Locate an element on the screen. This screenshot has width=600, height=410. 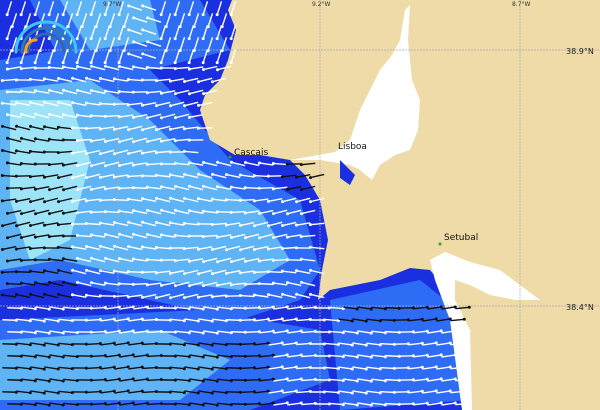
place-label-setubal: Setubal is located at coordinates (461, 238).